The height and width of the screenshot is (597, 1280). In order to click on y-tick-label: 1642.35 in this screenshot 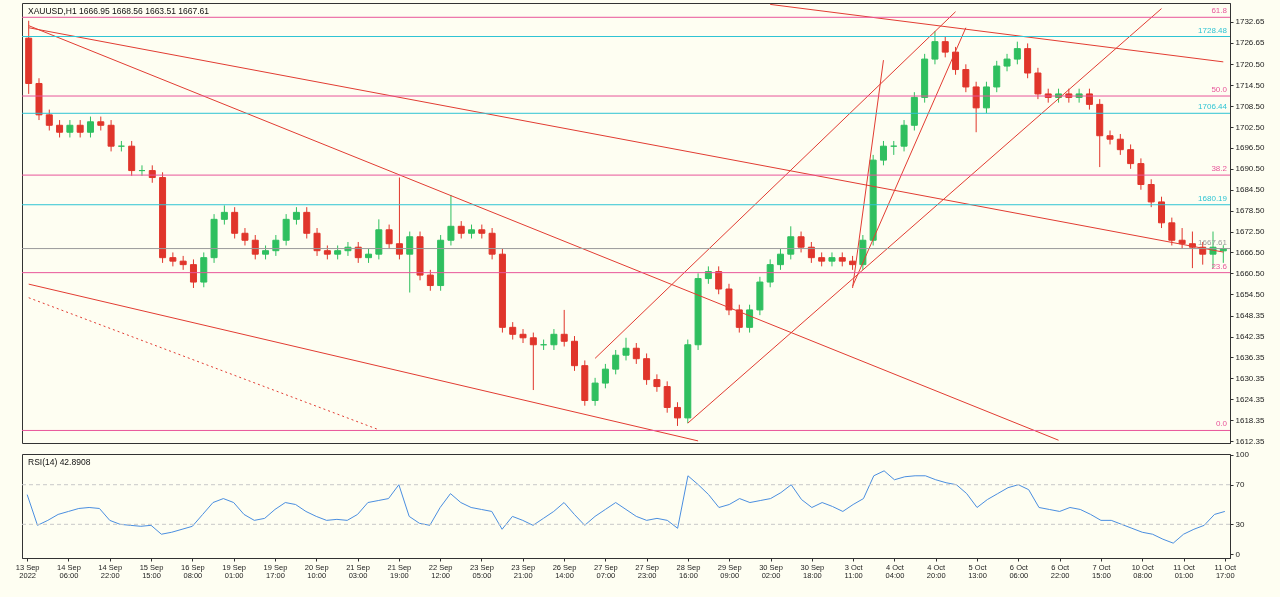, I will do `click(1250, 337)`.